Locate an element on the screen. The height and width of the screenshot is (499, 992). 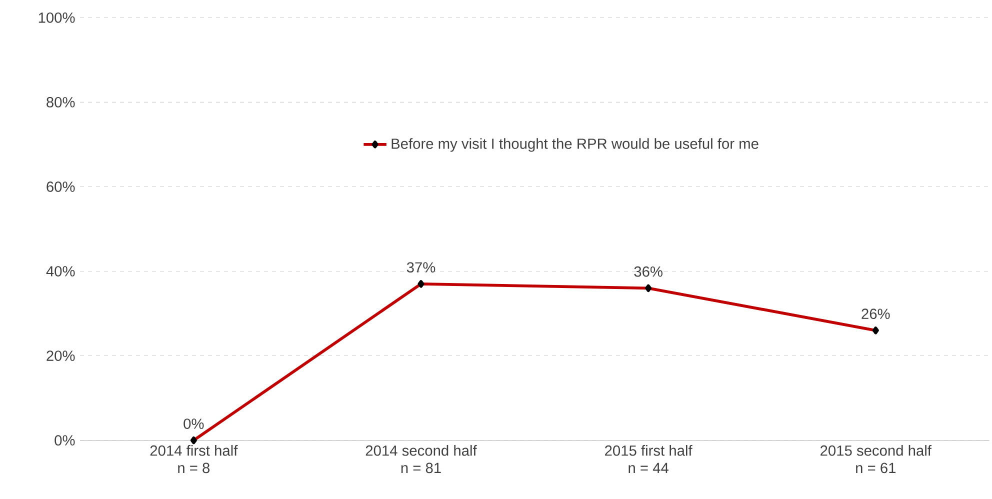
text: n = 44 is located at coordinates (648, 467).